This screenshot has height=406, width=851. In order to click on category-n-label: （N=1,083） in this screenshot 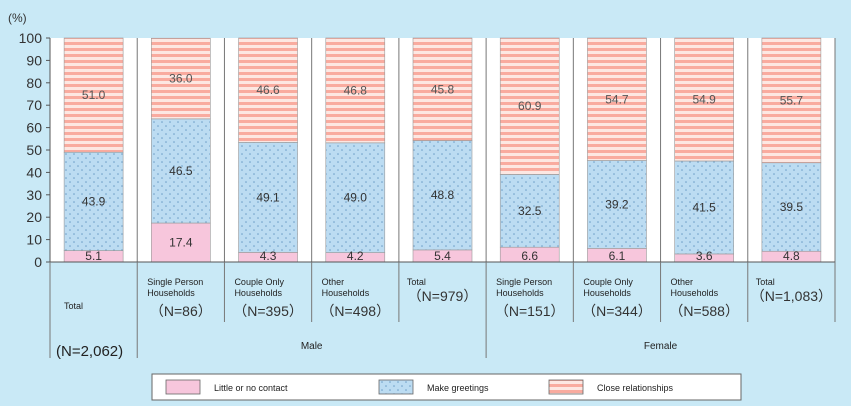, I will do `click(791, 296)`.